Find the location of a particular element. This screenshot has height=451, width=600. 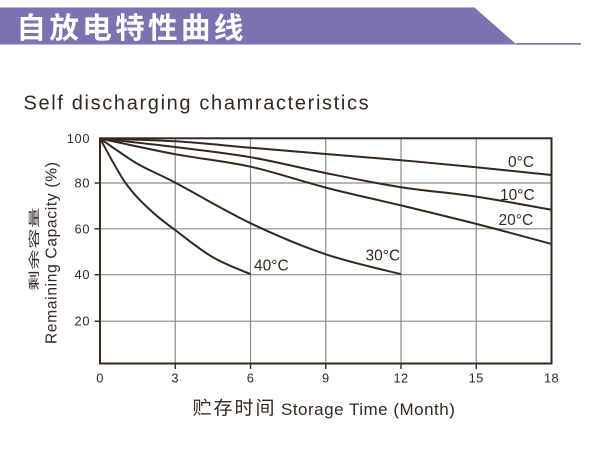

svg-text:Self discharging chamracterist: Self discharging chamracteristics is located at coordinates (197, 104).